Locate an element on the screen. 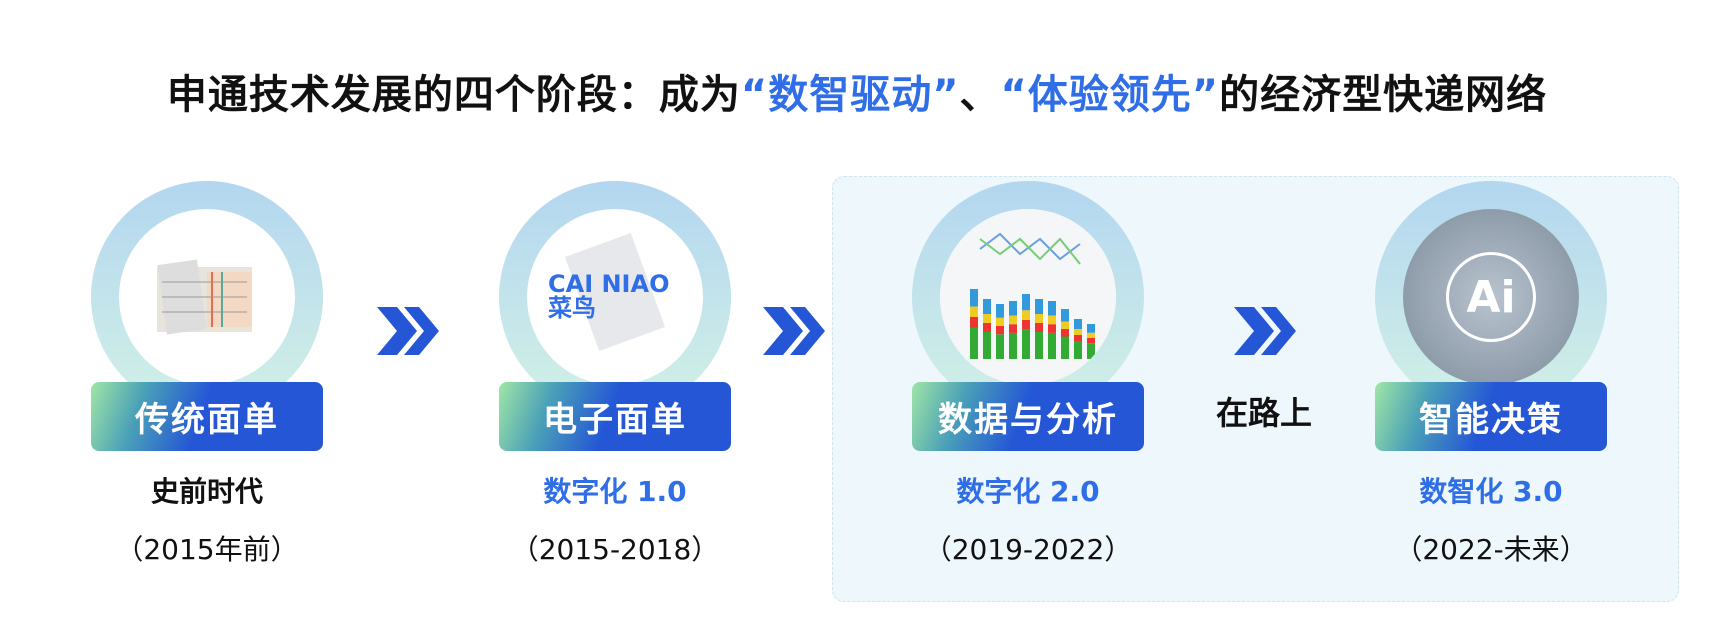 This screenshot has height=638, width=1714. ai-icon: Ai is located at coordinates (1491, 297).